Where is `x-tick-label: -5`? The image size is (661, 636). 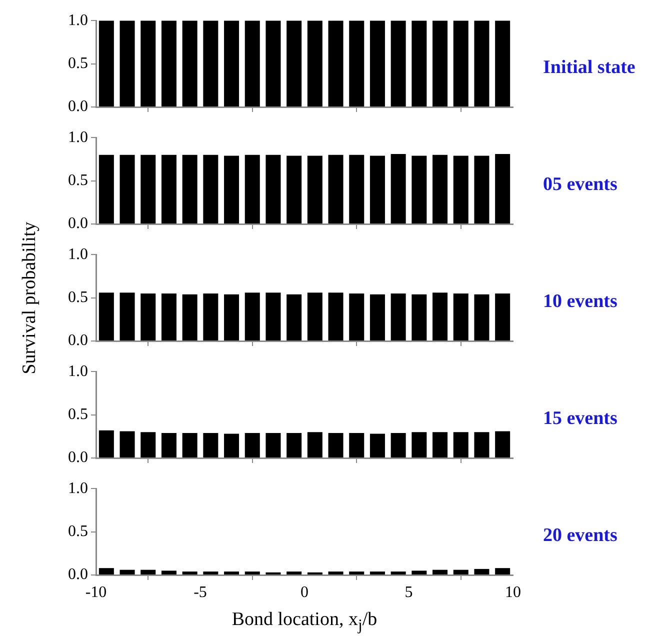 x-tick-label: -5 is located at coordinates (200, 592).